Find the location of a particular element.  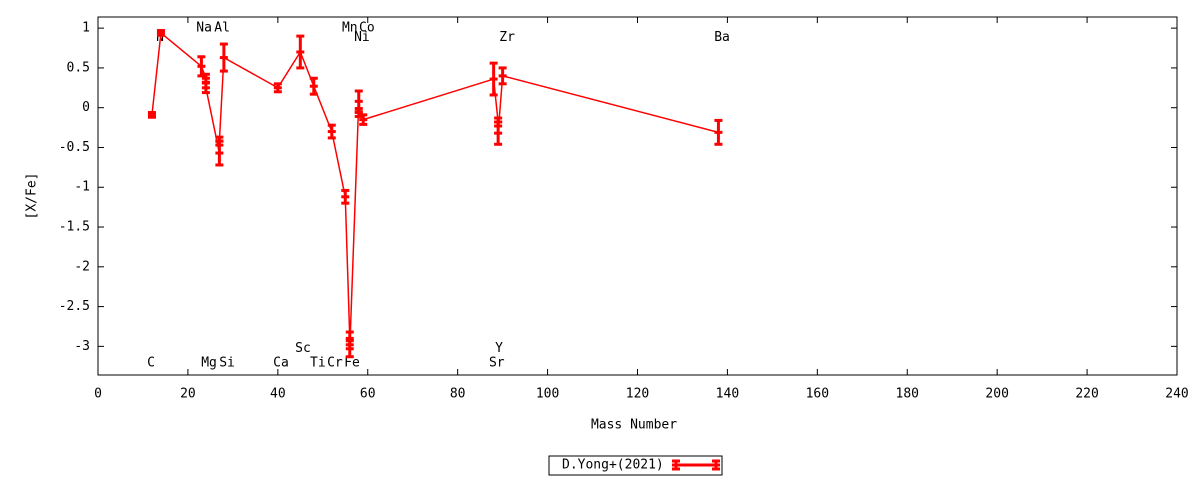

element-label: Al is located at coordinates (222, 28).